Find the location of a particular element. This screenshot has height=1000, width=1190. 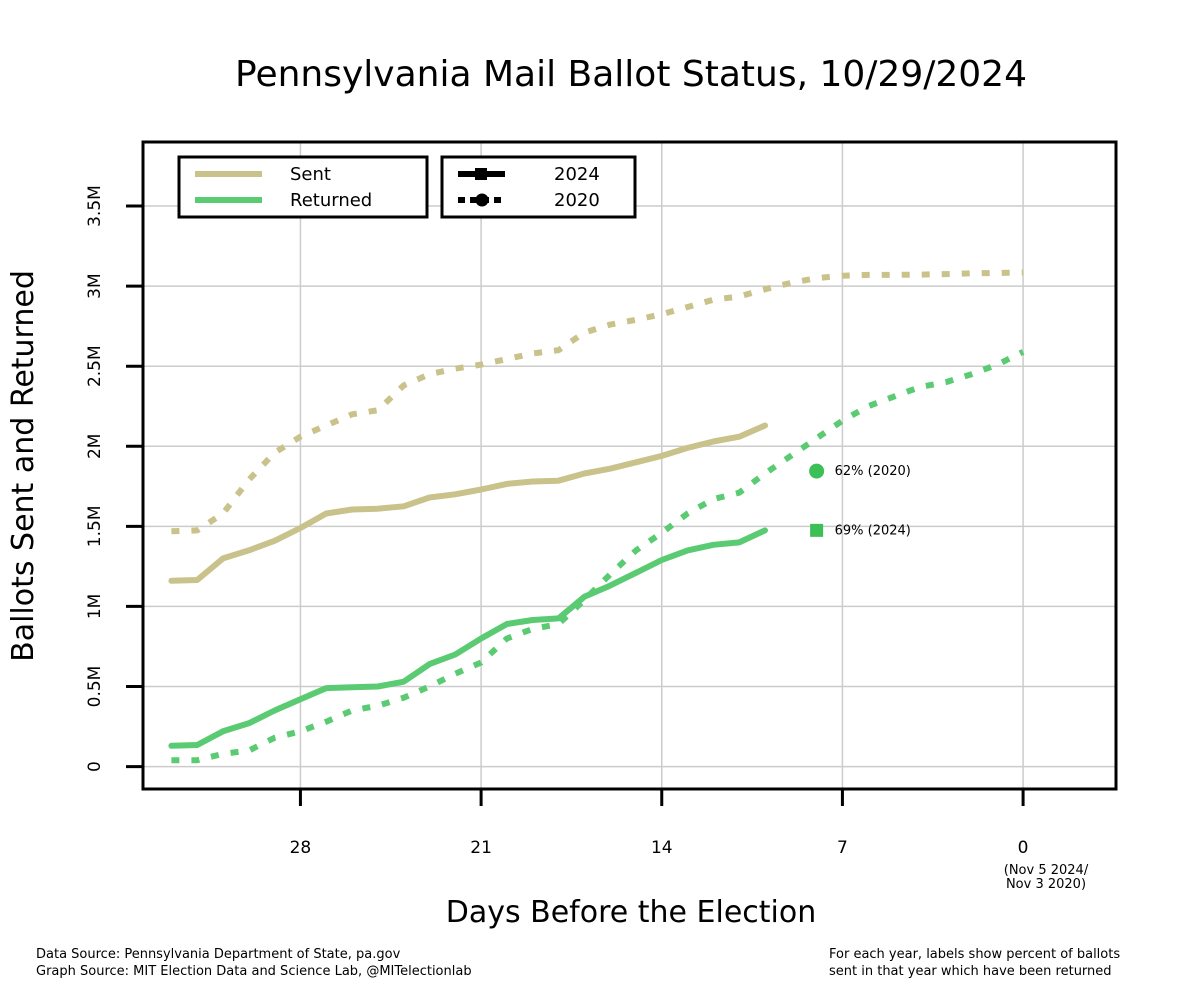

marker-layer: 62% (2020) 69% (2024) is located at coordinates (860, 500).